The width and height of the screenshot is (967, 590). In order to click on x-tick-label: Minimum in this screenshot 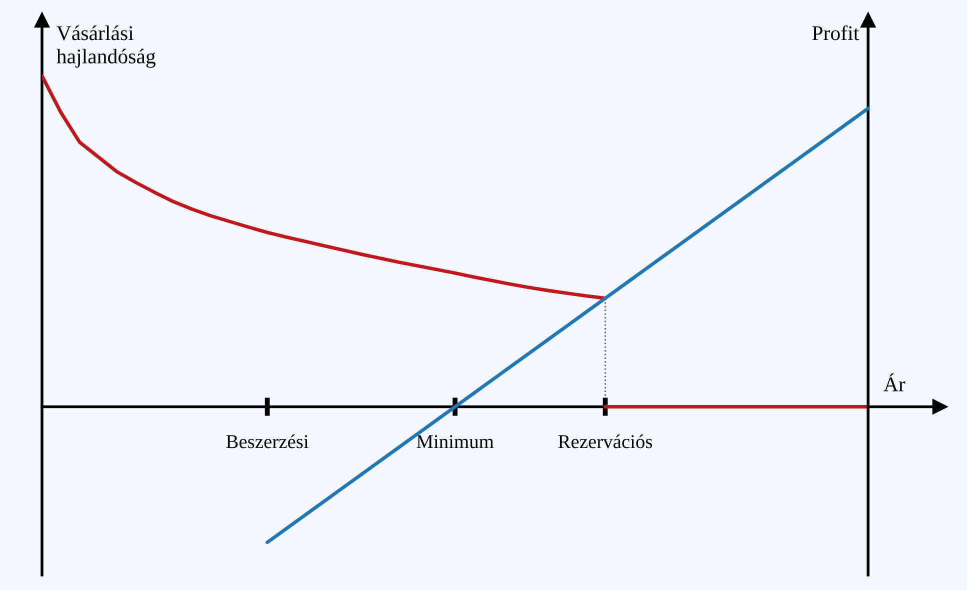, I will do `click(455, 441)`.